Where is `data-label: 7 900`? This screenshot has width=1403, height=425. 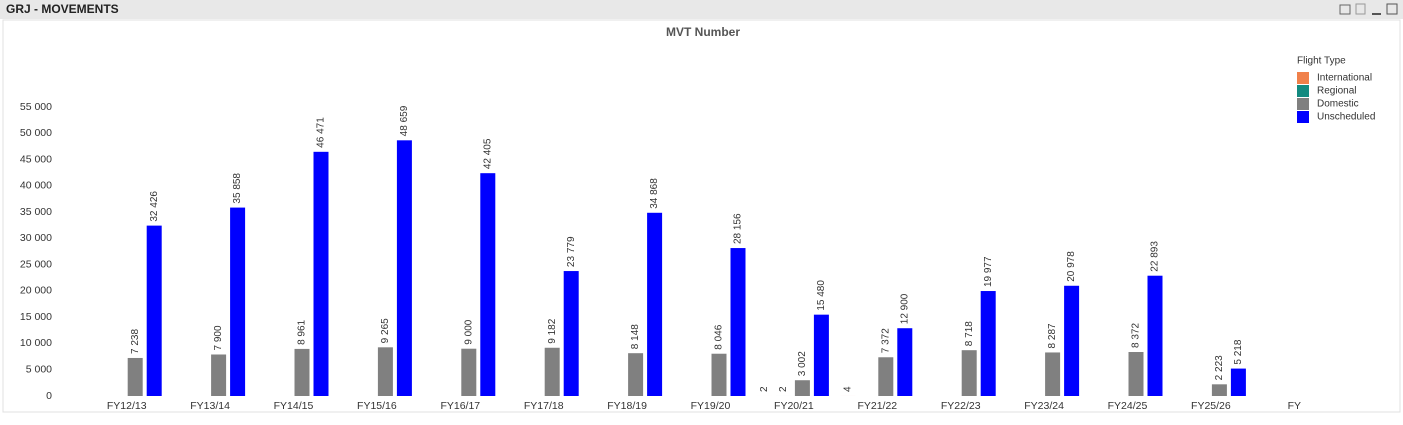 data-label: 7 900 is located at coordinates (218, 337).